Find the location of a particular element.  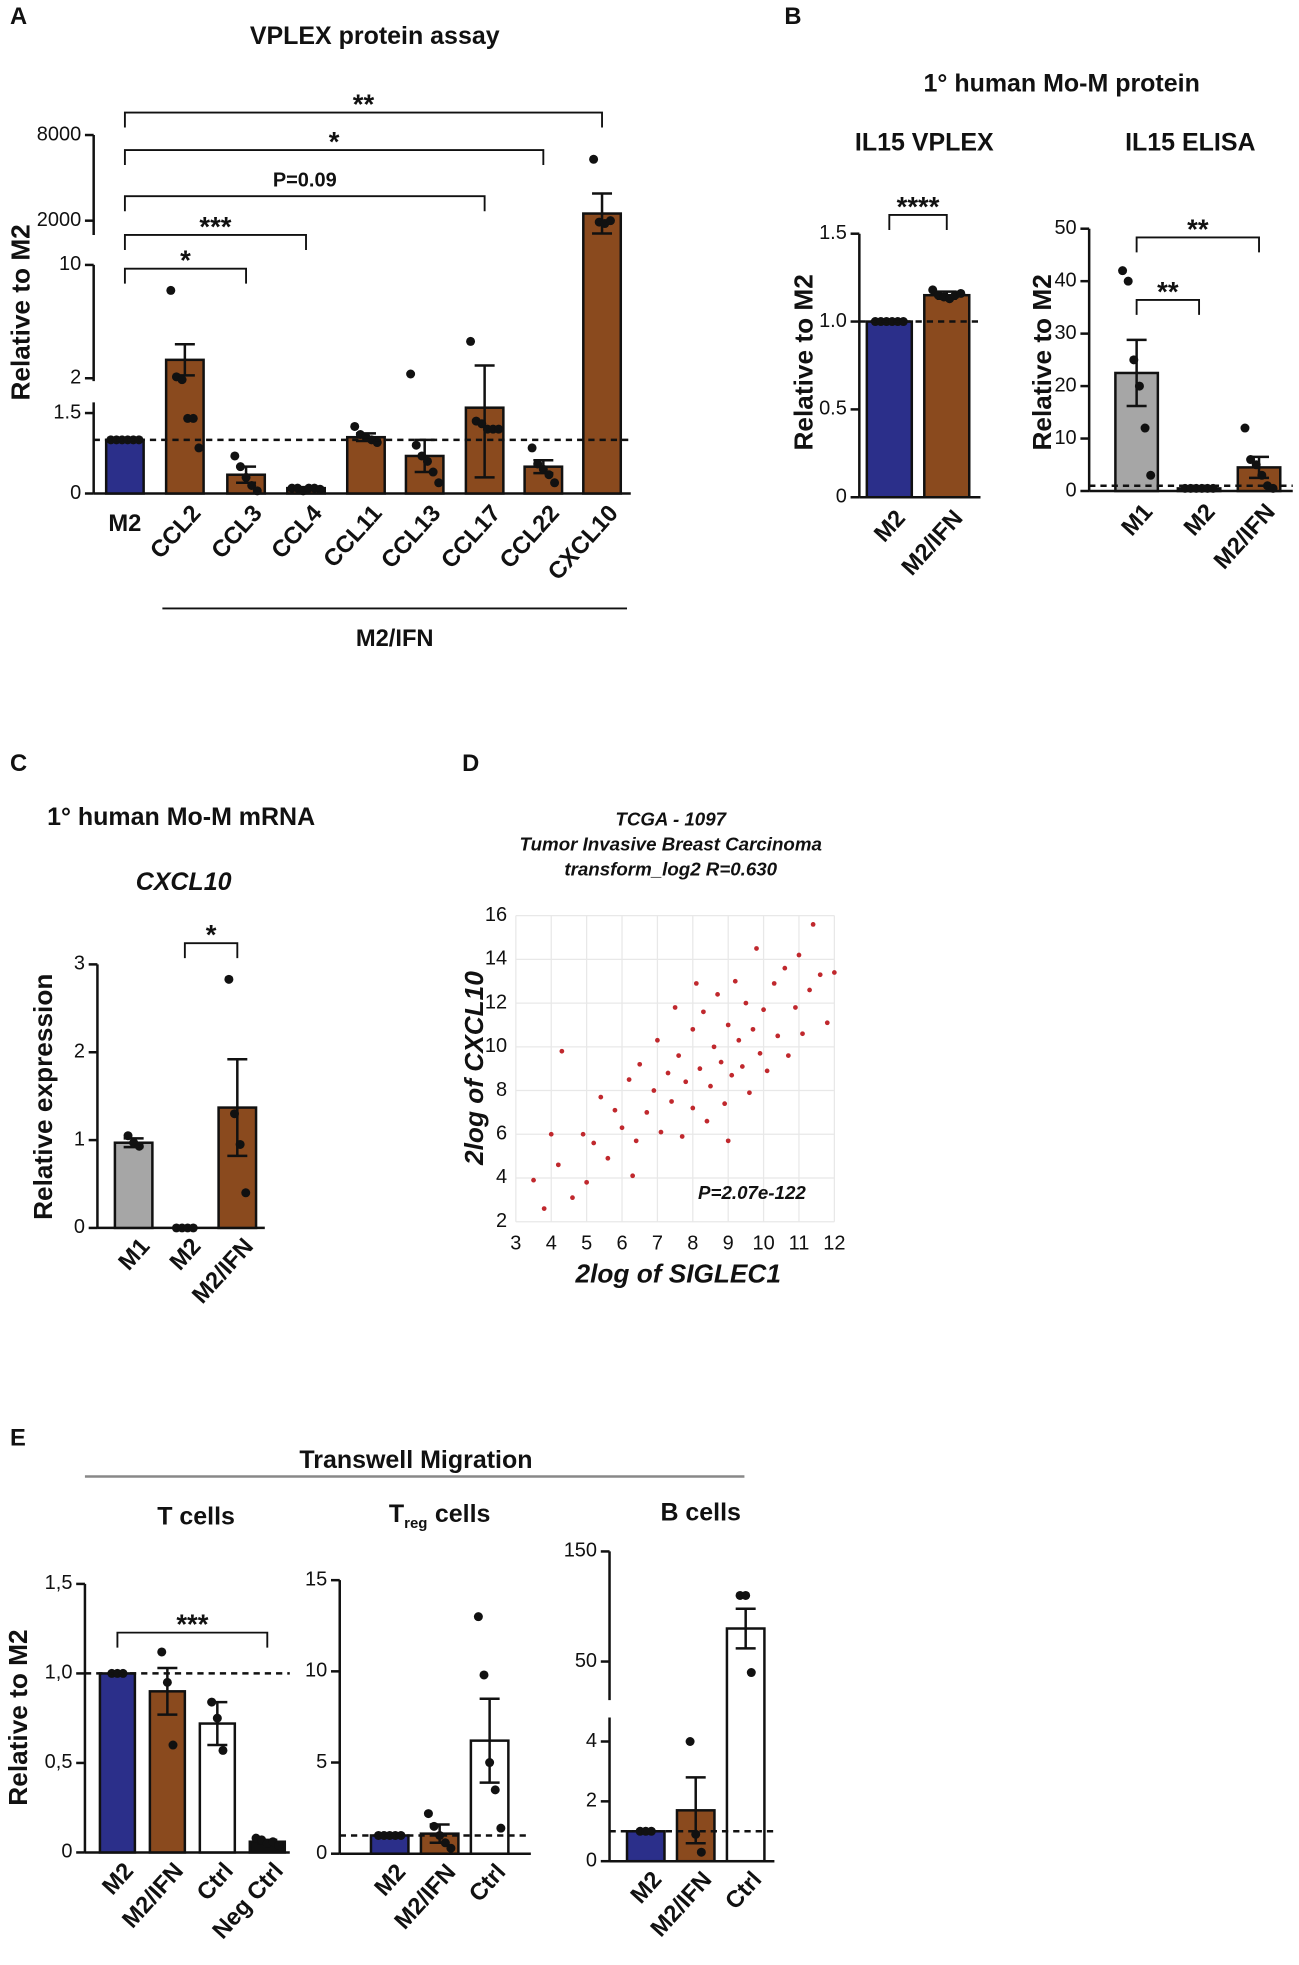

x-tick-label: 4 is located at coordinates (551, 1243).